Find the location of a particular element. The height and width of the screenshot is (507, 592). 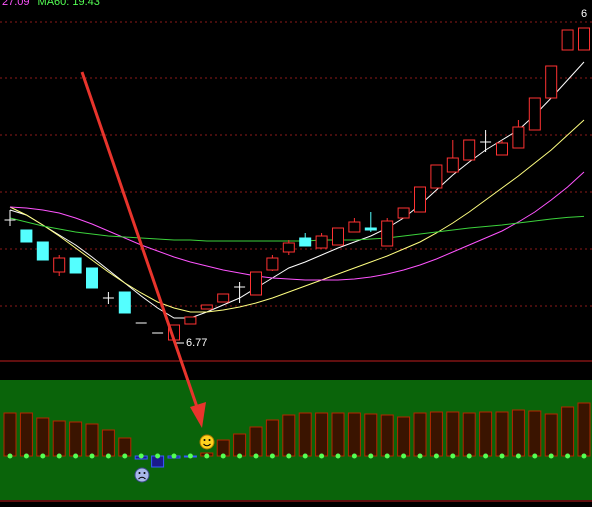

arrow-head is located at coordinates (198, 415).